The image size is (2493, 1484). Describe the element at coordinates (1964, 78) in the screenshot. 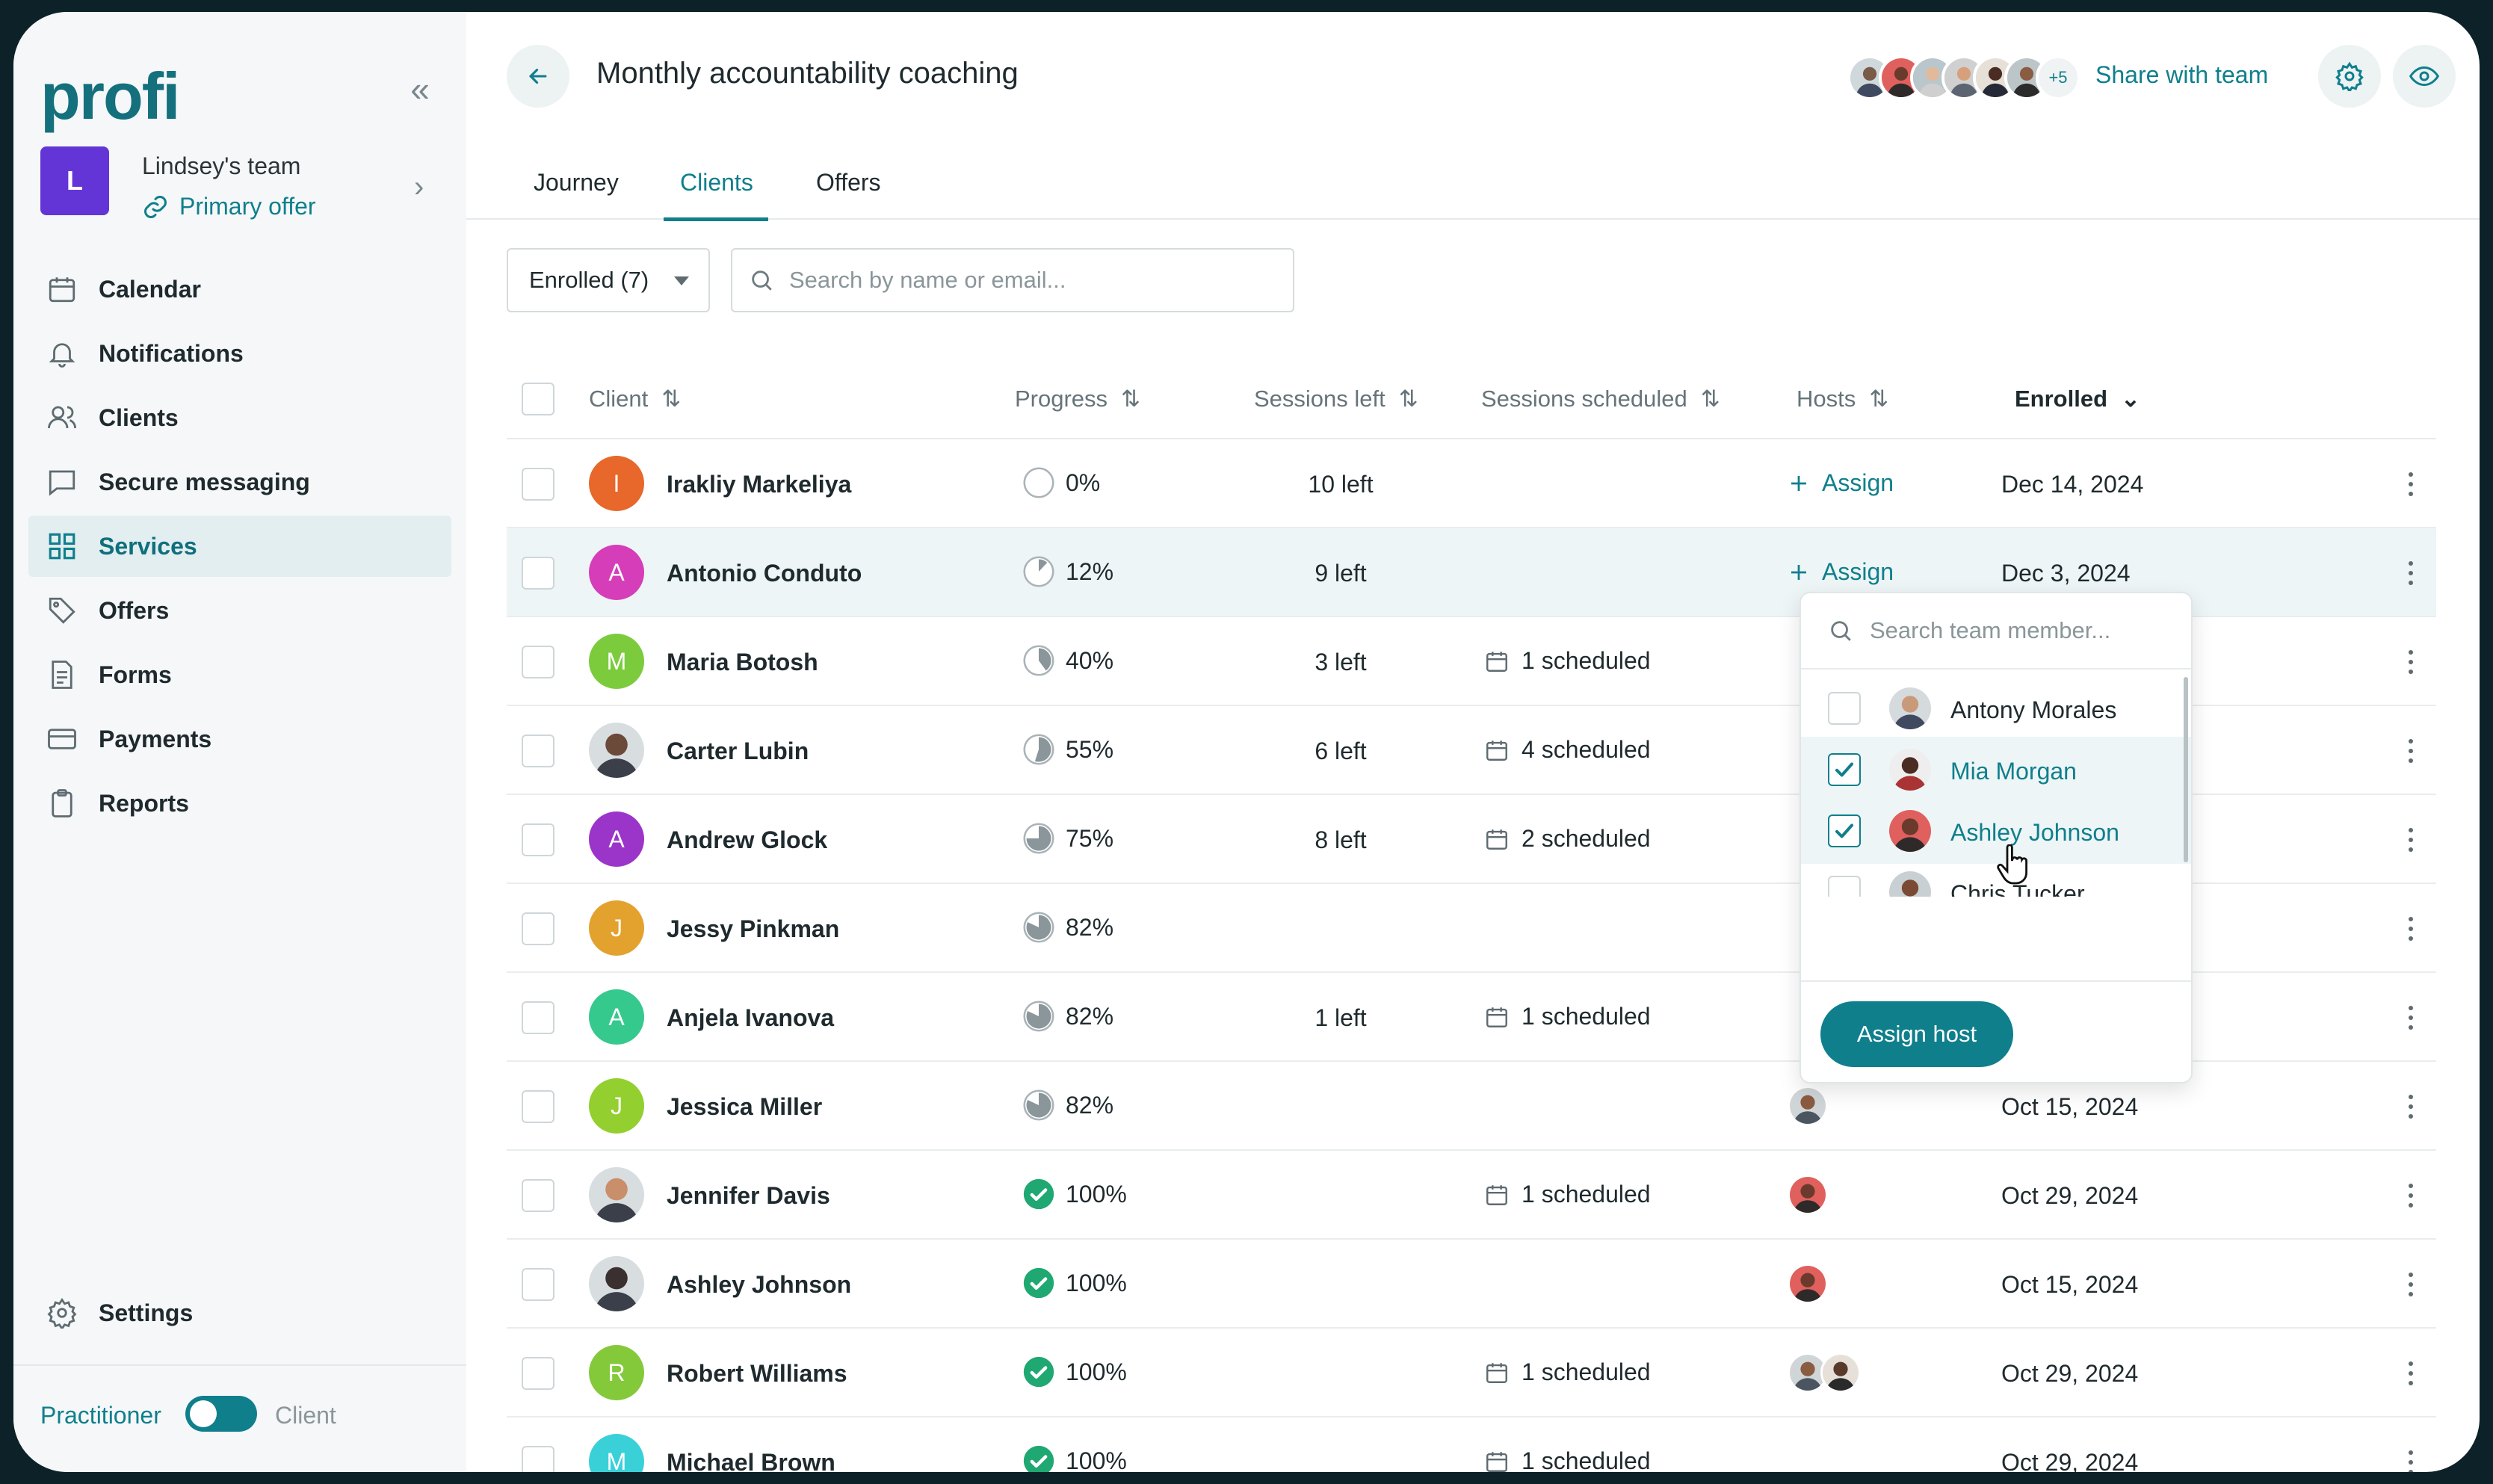

I see `collaborator-avatars: +5` at that location.